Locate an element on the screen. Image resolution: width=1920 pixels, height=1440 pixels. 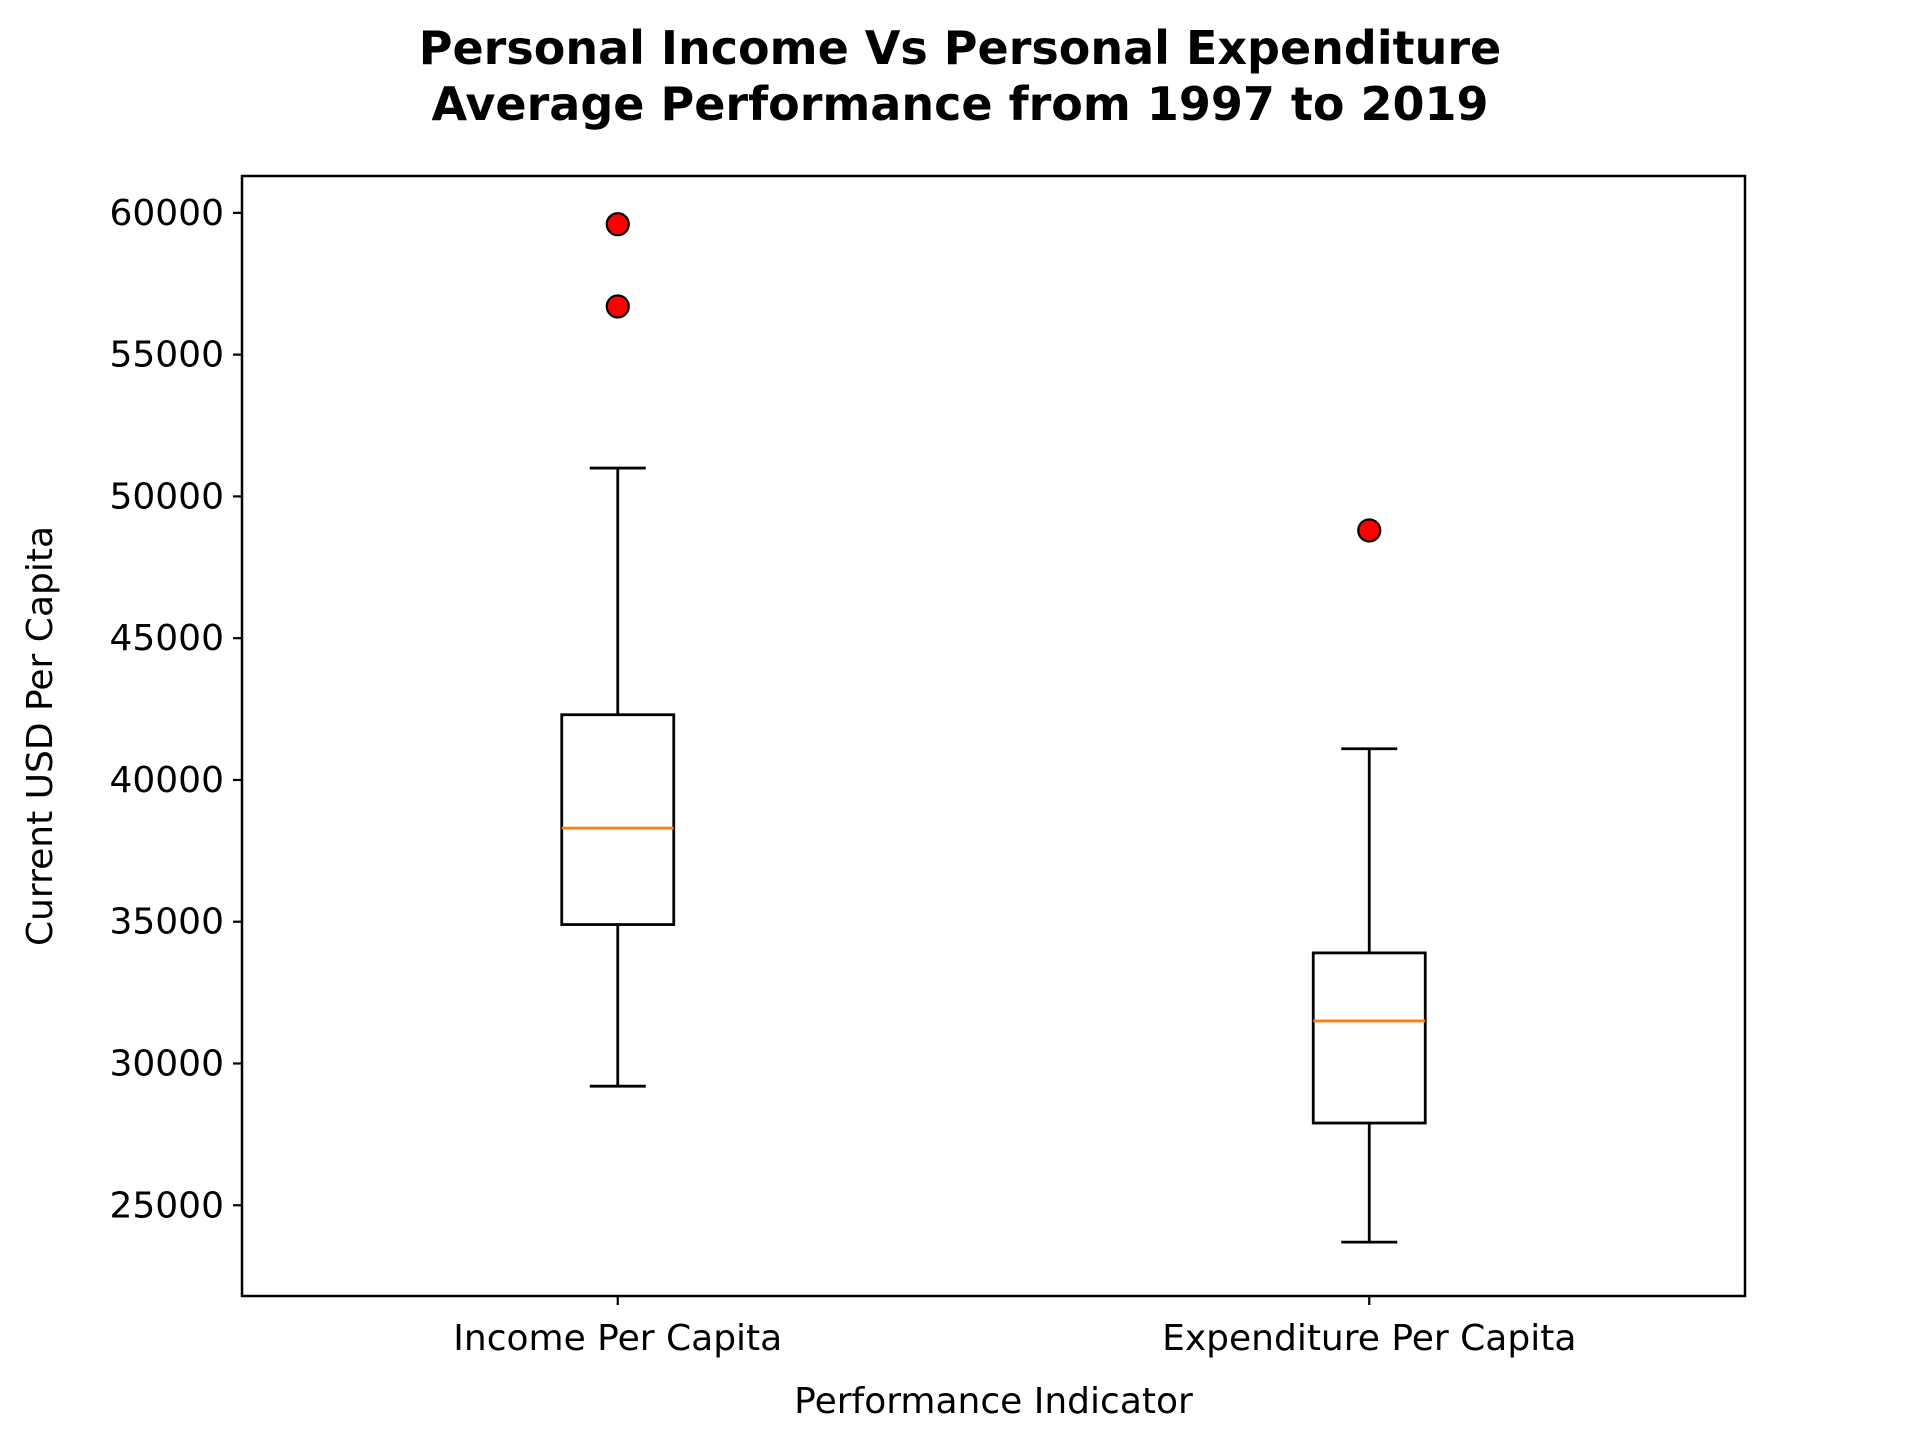
y-tick-label: 35000 is located at coordinates (166, 922).